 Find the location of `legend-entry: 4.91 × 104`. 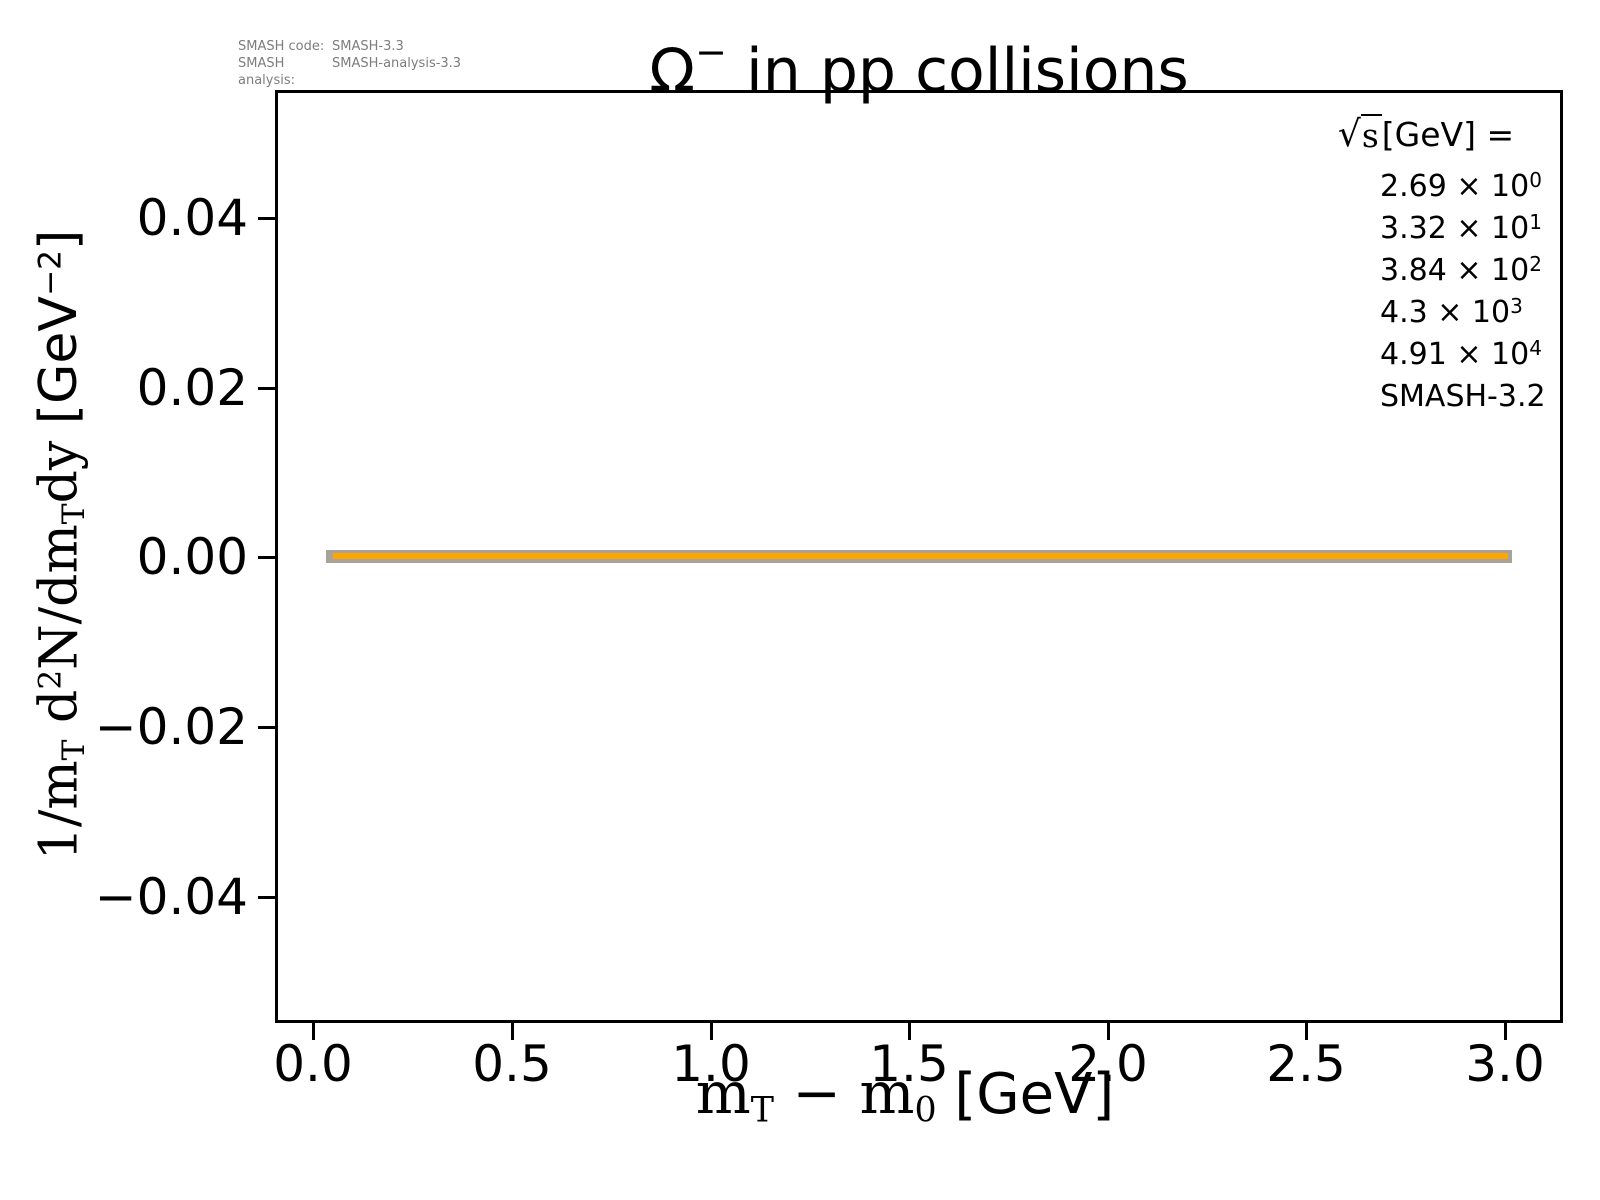

legend-entry: 4.91 × 104 is located at coordinates (1426, 351).